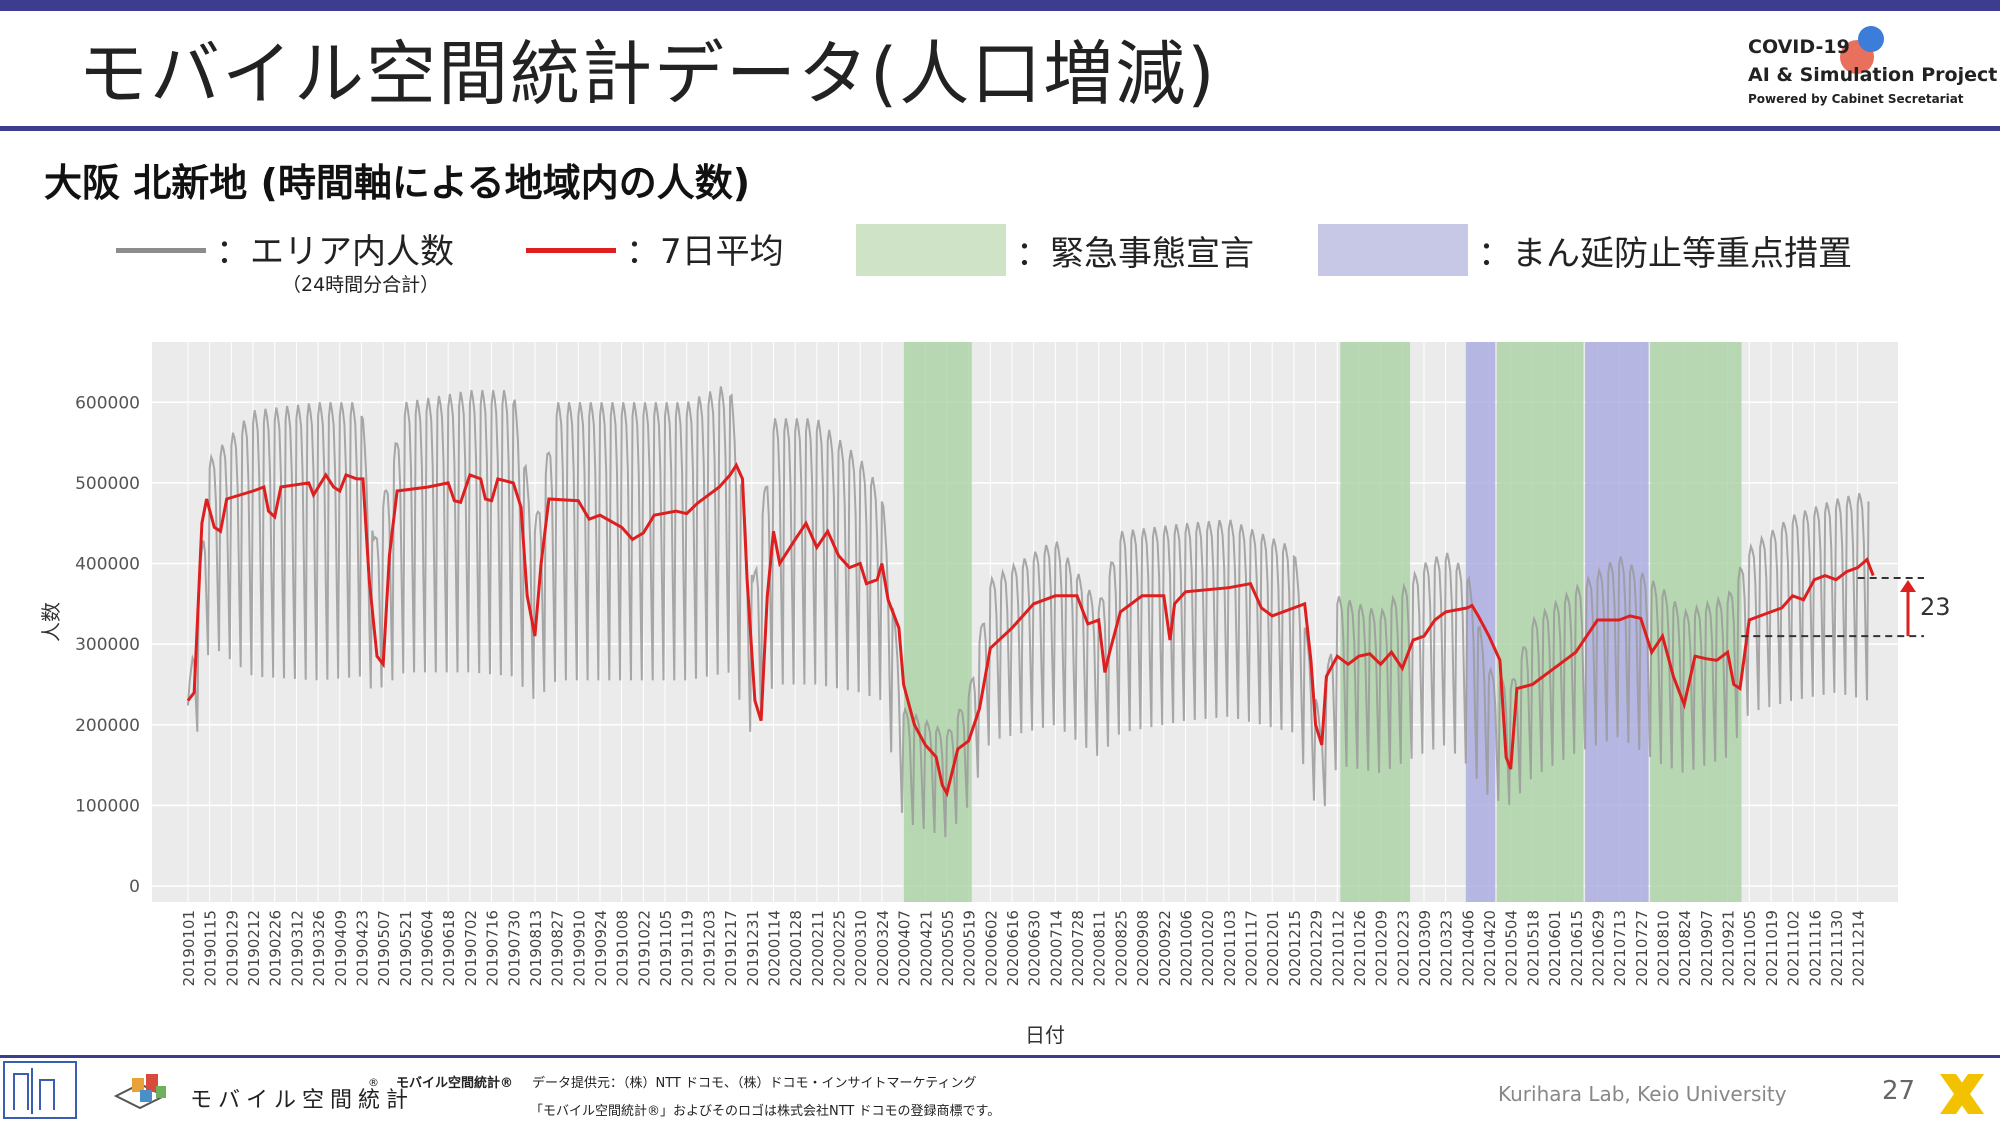 The image size is (2000, 1125). Describe the element at coordinates (1382, 948) in the screenshot. I see `x-tick-label: 20210209` at that location.